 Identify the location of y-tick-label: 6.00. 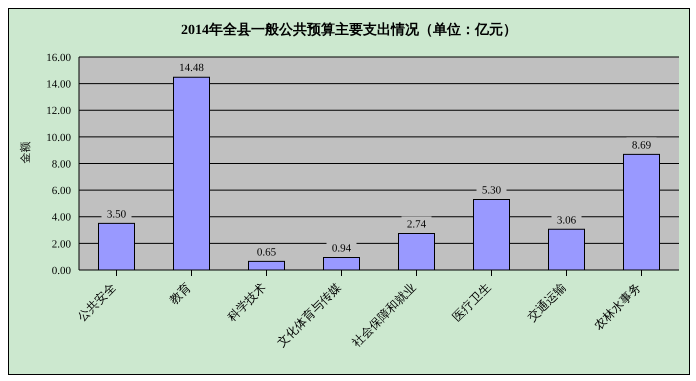
(62, 191).